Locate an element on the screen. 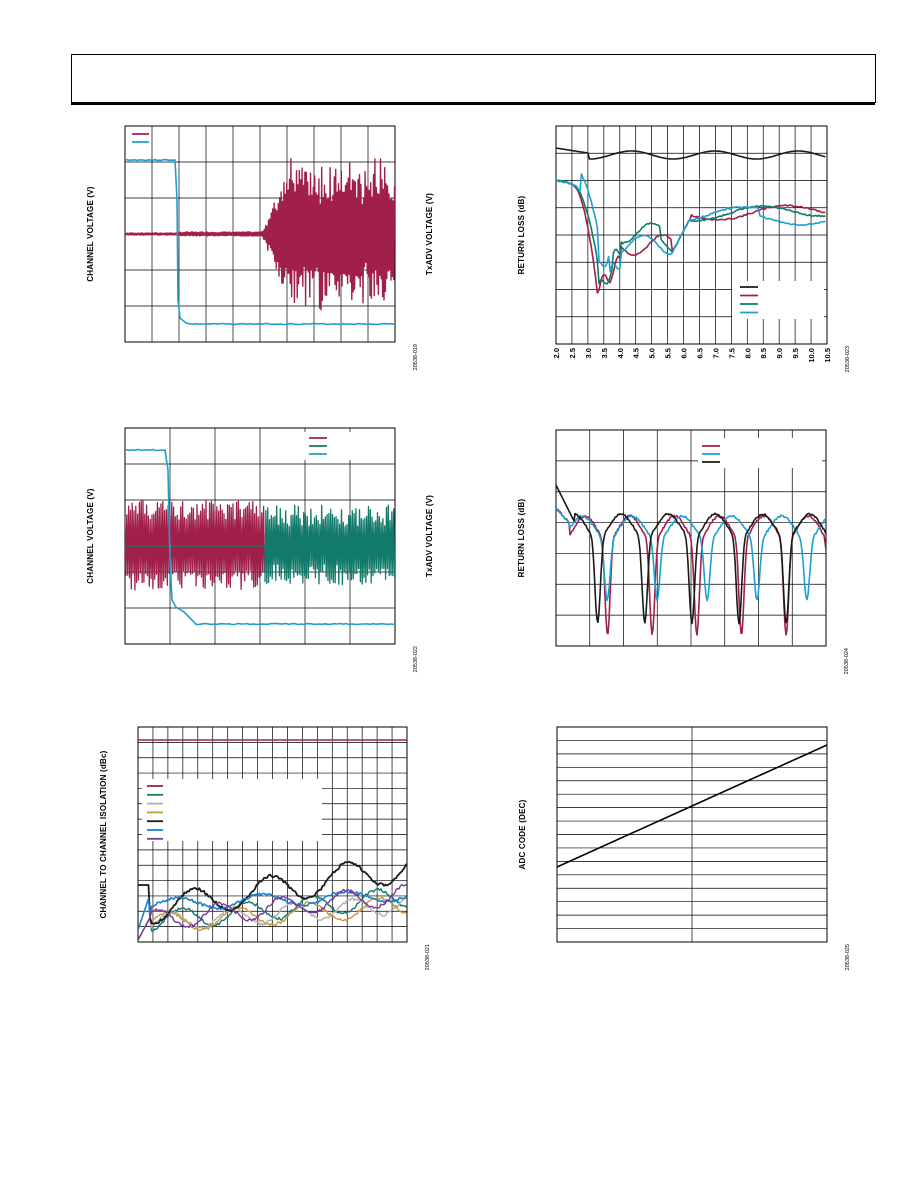 This screenshot has width=918, height=1188. chart3-ylabel: CHANNEL VOLTAGE (V) is located at coordinates (90, 535).